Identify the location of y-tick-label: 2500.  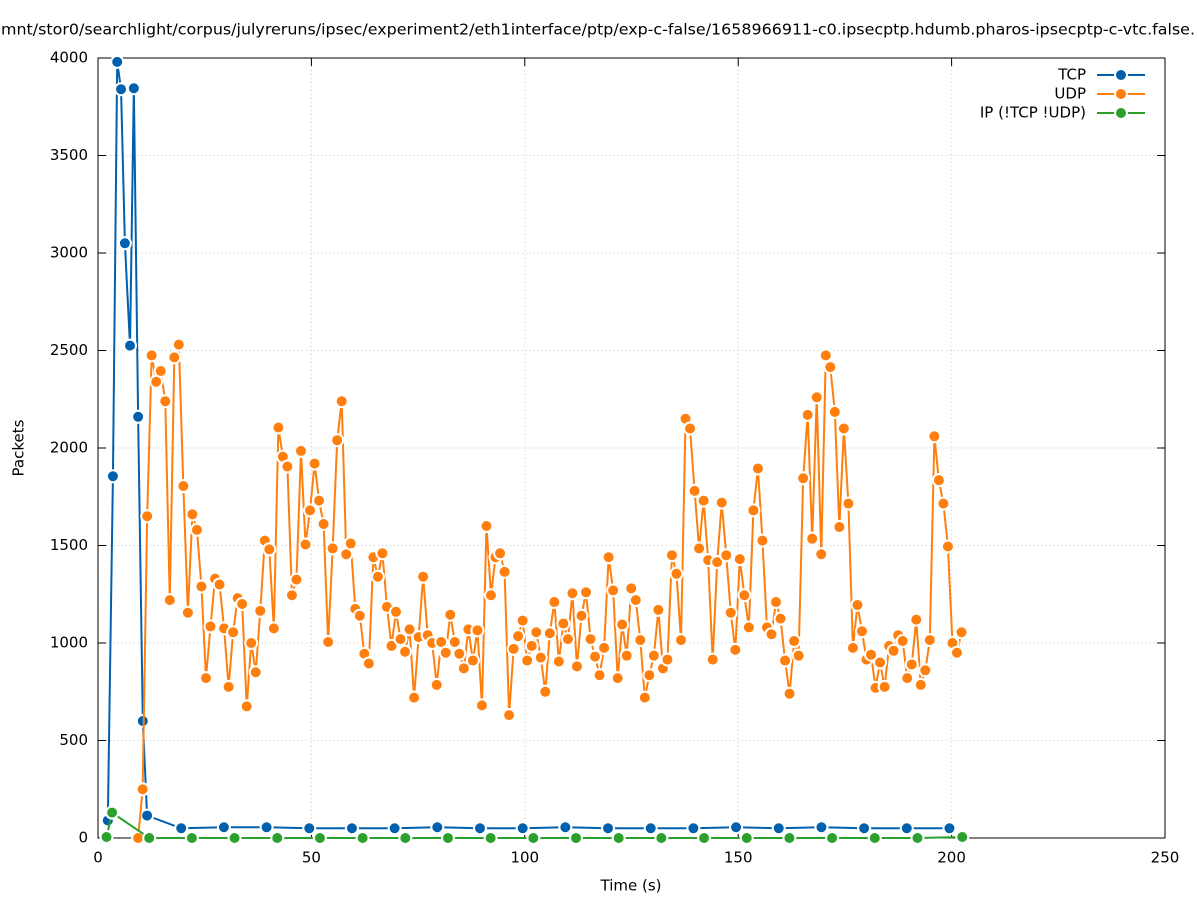
(69, 350).